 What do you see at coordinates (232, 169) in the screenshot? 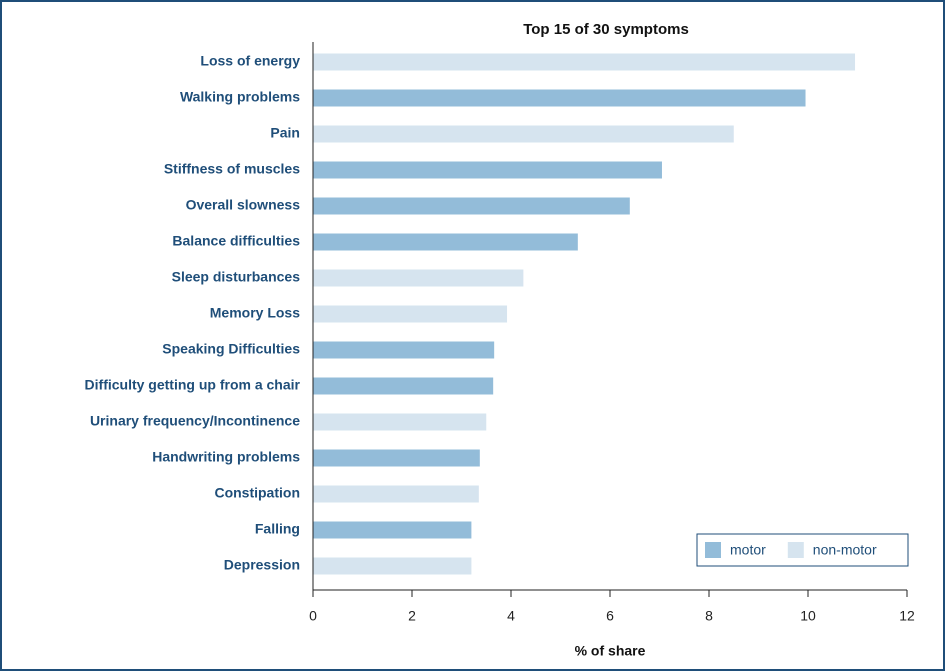
I see `y-tick-label: Stiffness of muscles` at bounding box center [232, 169].